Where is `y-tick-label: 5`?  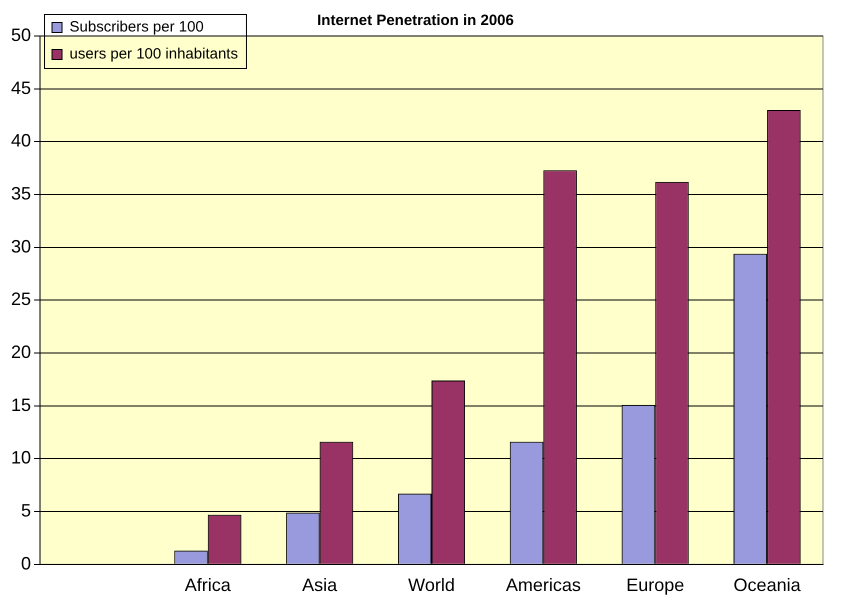 y-tick-label: 5 is located at coordinates (26, 510).